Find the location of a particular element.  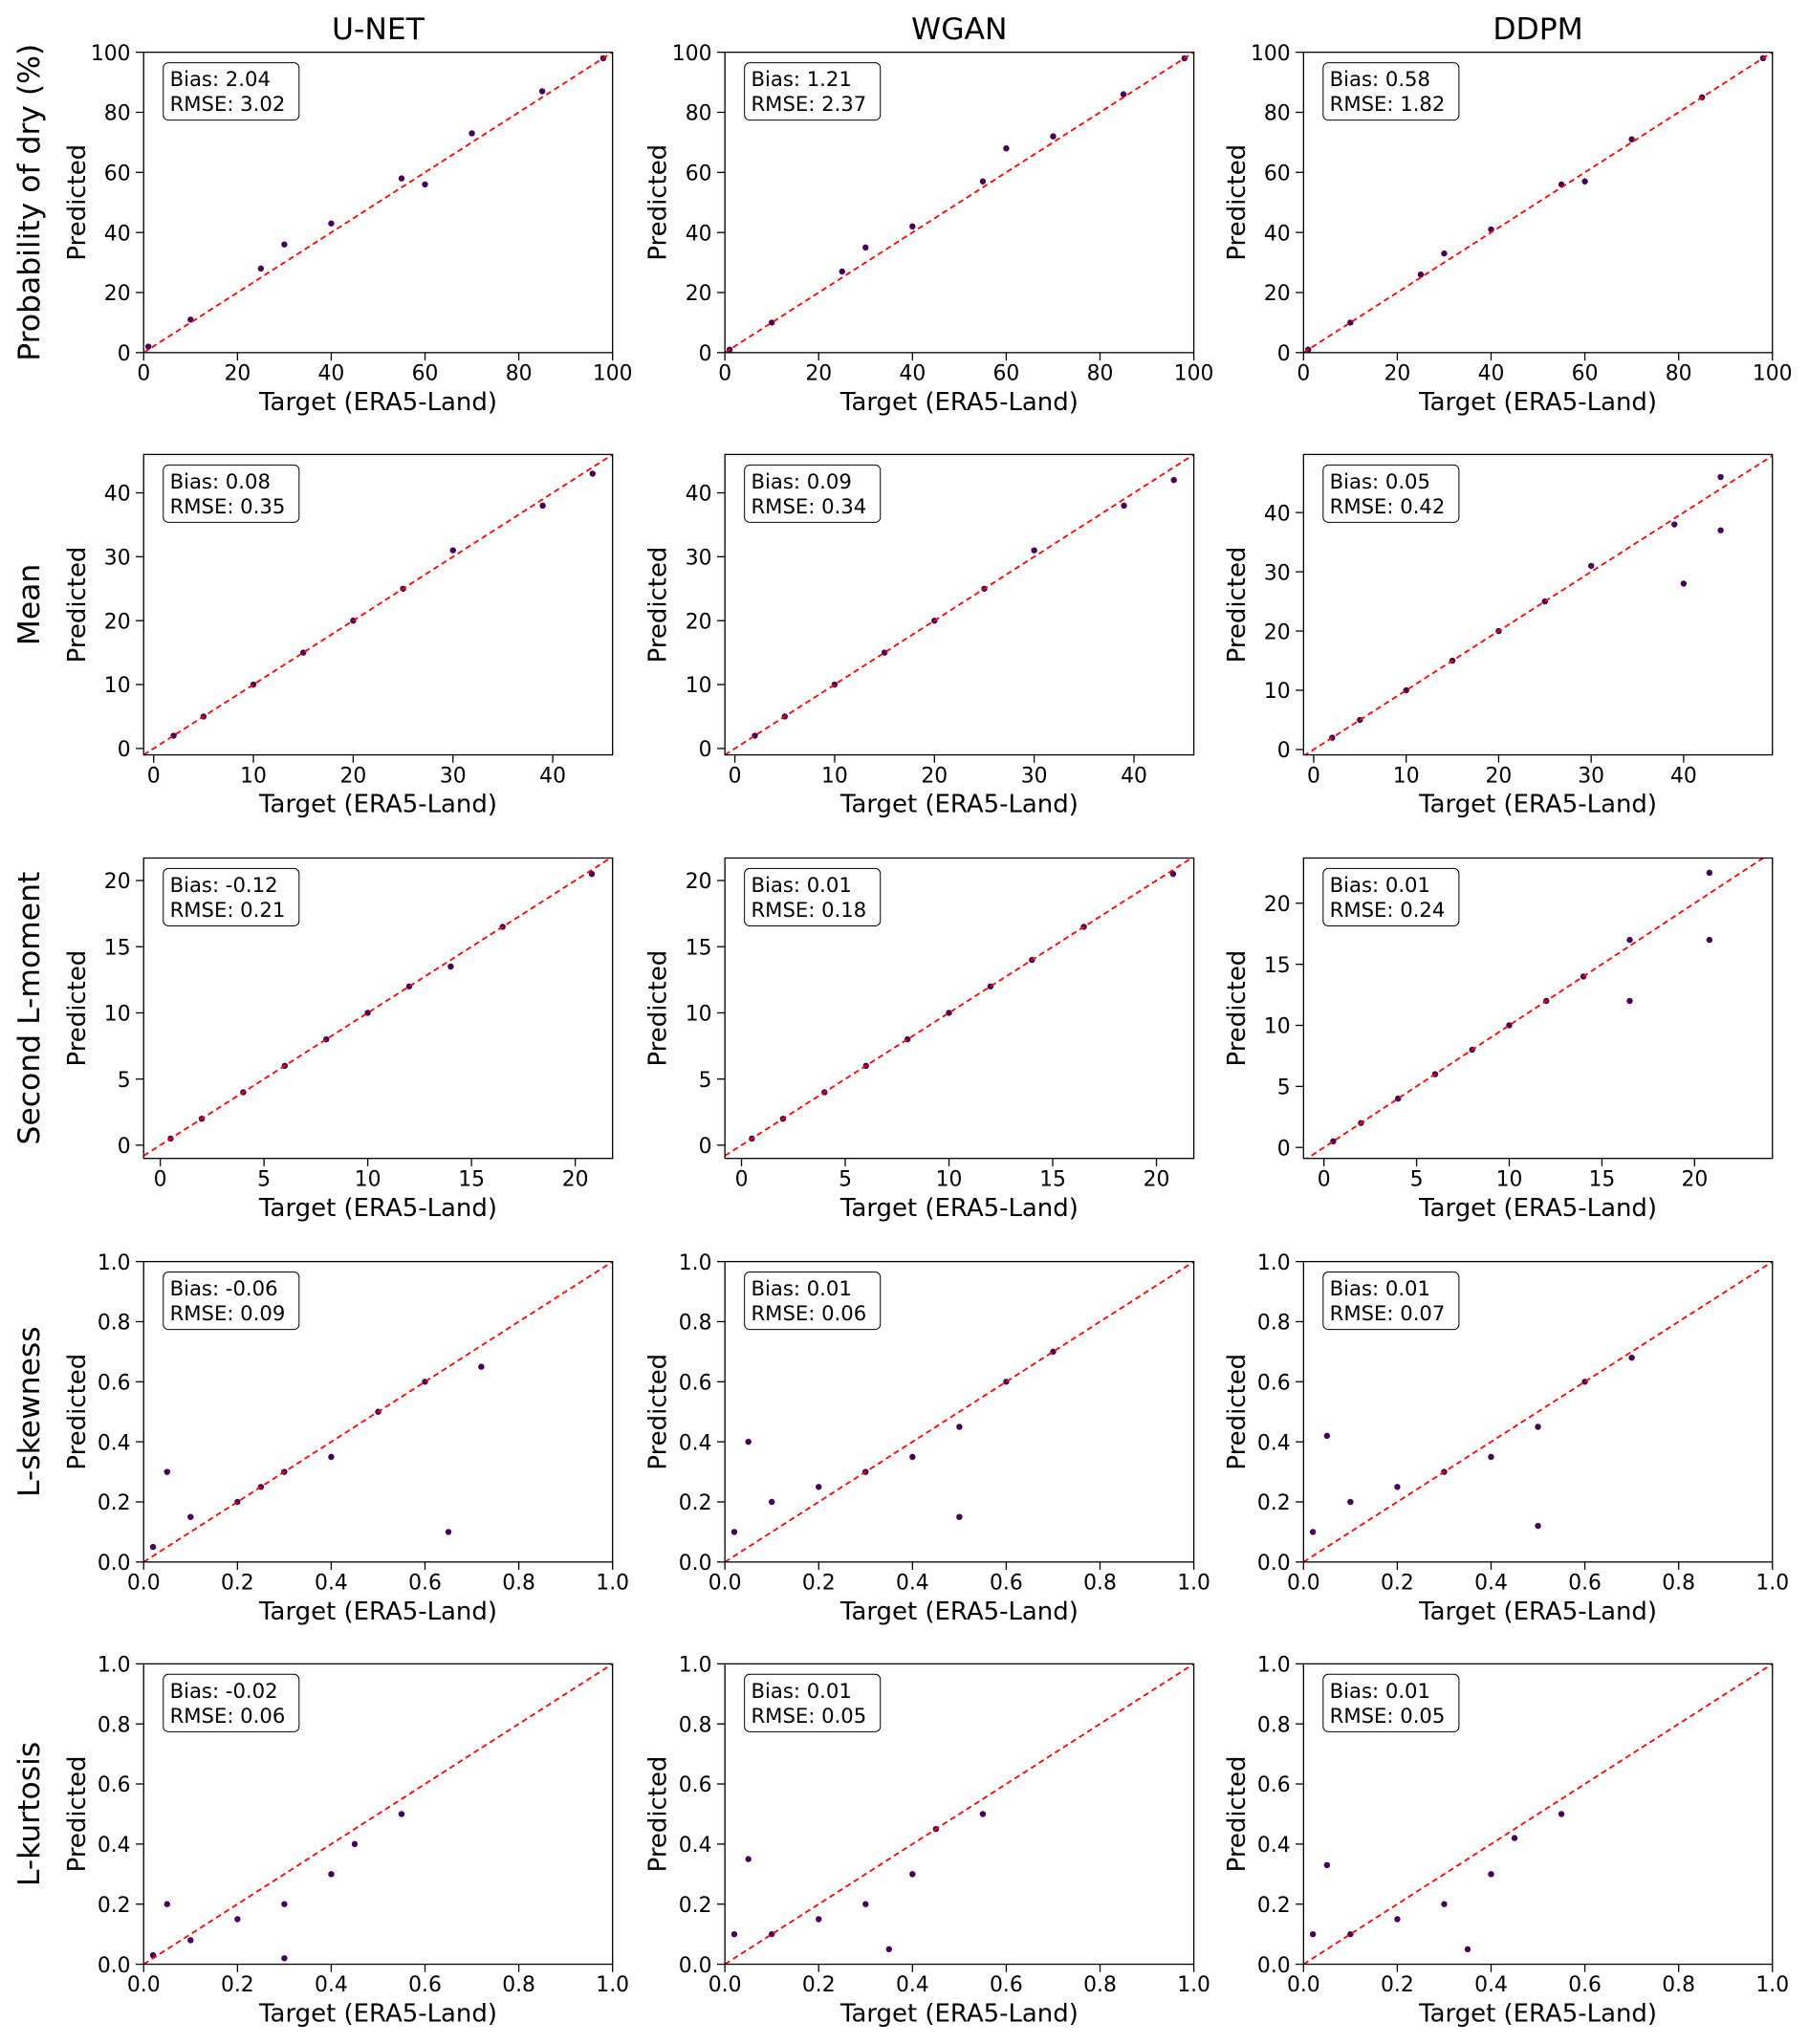

annotation-text: RMSE: 0.06 is located at coordinates (808, 1313).